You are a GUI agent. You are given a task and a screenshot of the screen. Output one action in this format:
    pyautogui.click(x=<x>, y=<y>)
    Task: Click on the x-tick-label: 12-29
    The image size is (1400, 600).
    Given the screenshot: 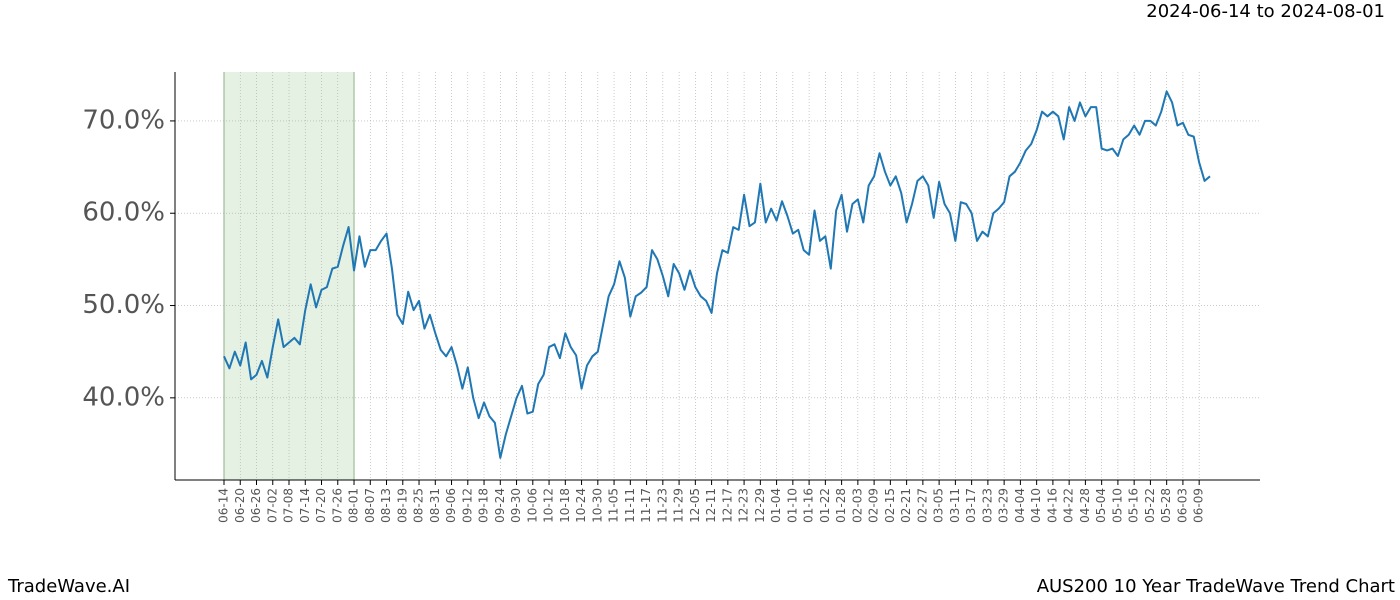 What is the action you would take?
    pyautogui.click(x=760, y=505)
    